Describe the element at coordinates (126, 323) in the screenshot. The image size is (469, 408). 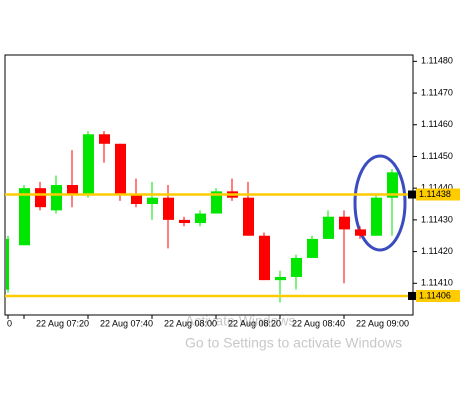
I see `x-tick-label: 22 Aug 07:40` at that location.